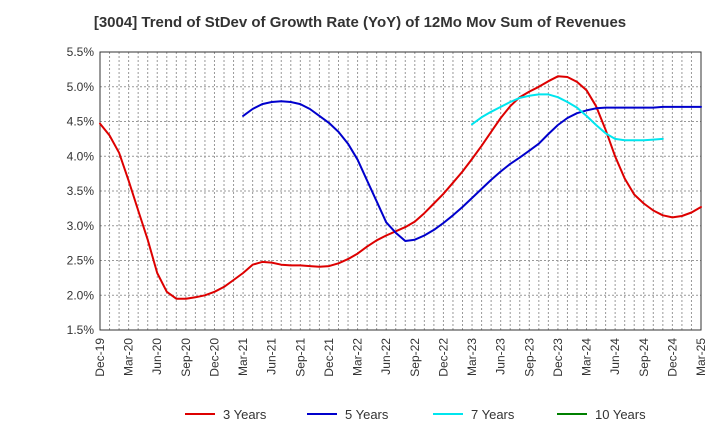 Image resolution: width=720 pixels, height=440 pixels. Describe the element at coordinates (620, 414) in the screenshot. I see `legend-label-10-years: 10 Years` at that location.